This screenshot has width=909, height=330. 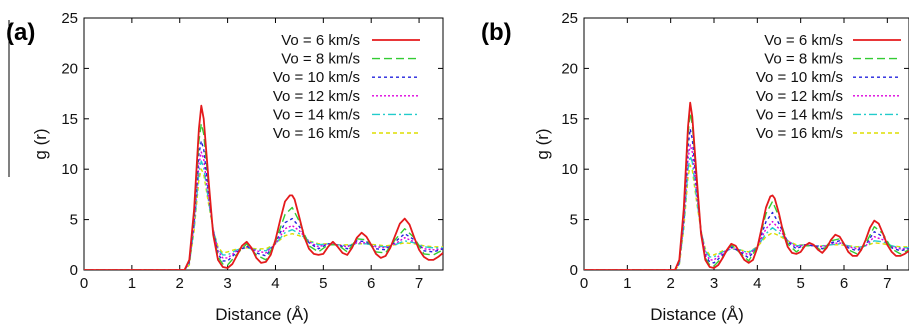 What do you see at coordinates (20, 32) in the screenshot?
I see `panel-a-label: (a)` at bounding box center [20, 32].